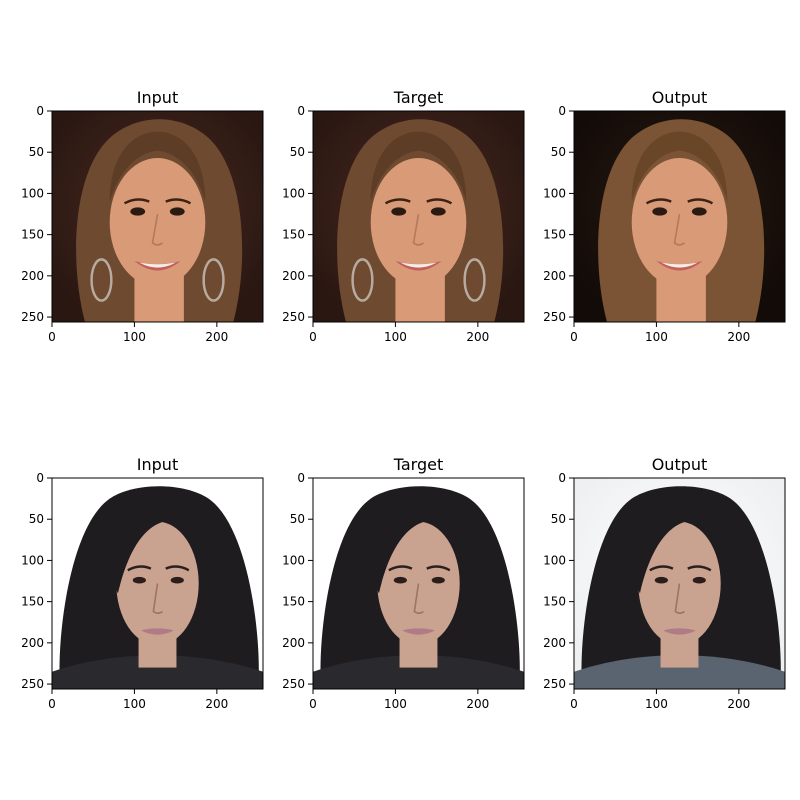  I want to click on panel-input-row1: Input 0 100 200 0 50 100 150 200 250, so click(142, 216).